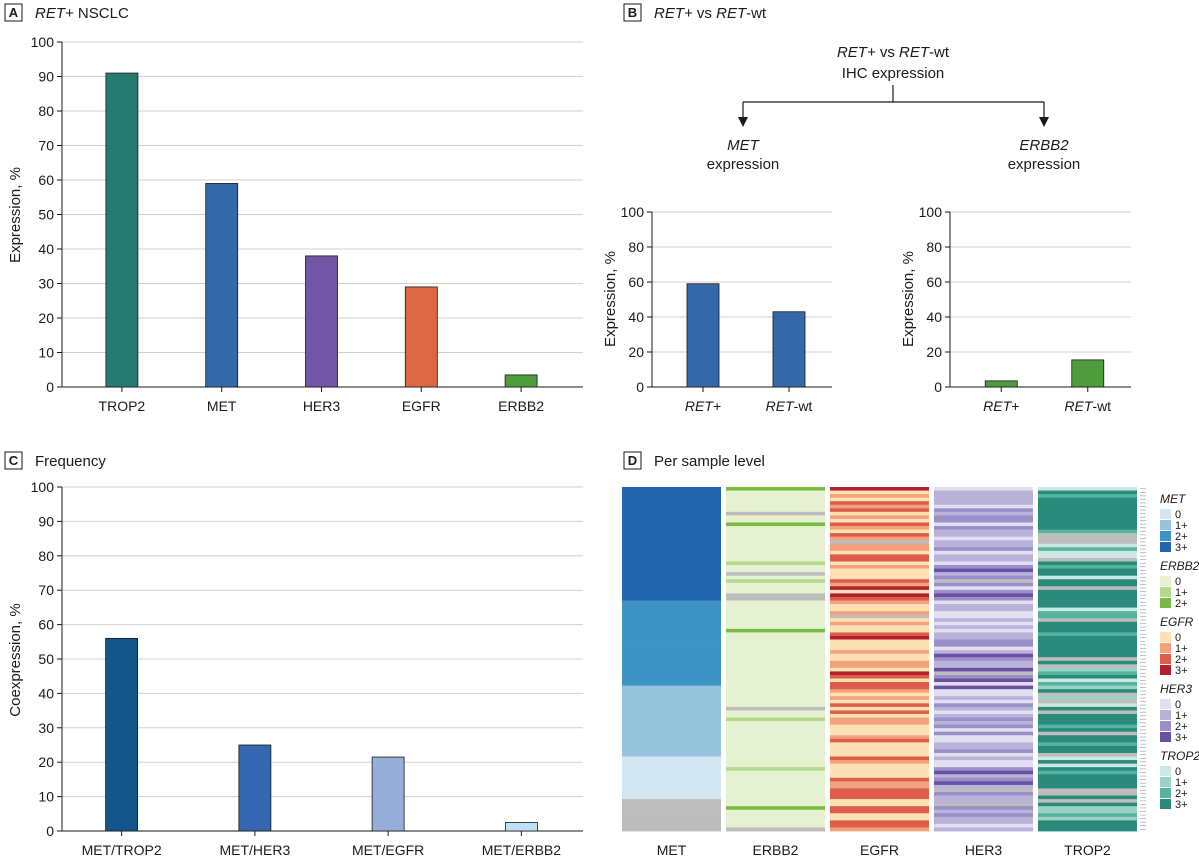 The width and height of the screenshot is (1199, 864). Describe the element at coordinates (46, 556) in the screenshot. I see `chart-c-ytick-label: 80` at that location.